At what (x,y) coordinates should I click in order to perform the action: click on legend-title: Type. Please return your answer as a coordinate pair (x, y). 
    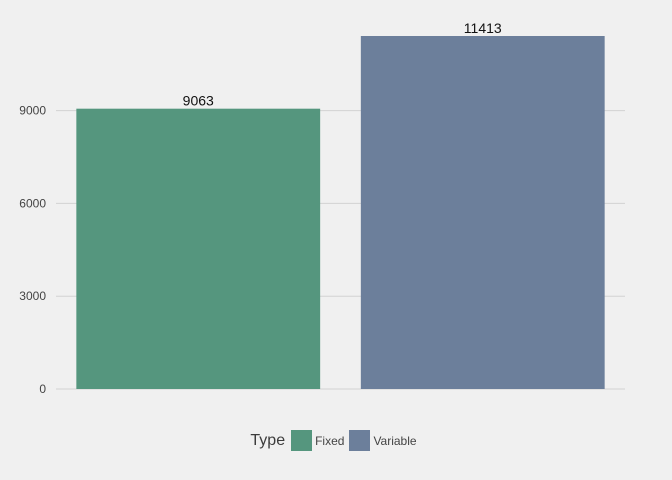
    Looking at the image, I should click on (268, 440).